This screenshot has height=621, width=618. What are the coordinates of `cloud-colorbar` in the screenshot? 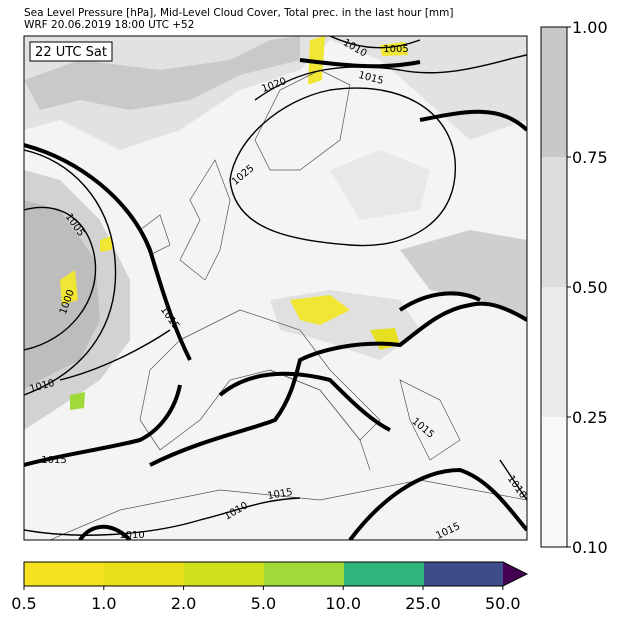 It's located at (554, 287).